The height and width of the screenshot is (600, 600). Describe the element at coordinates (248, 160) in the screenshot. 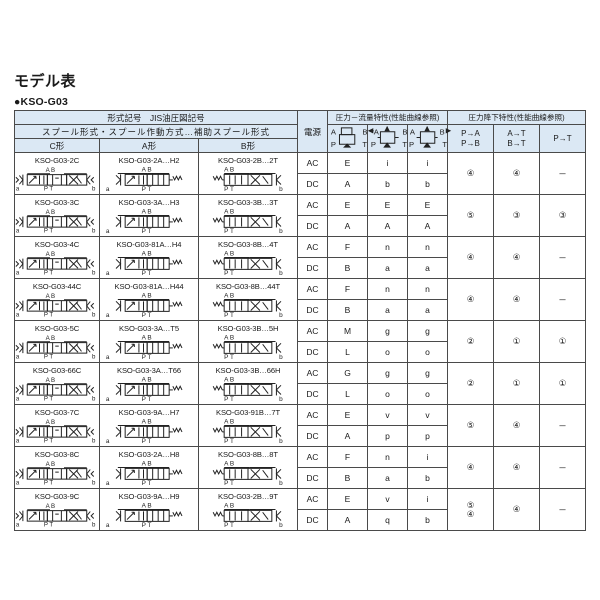

I see `model-code: KSO-G03-2B…2T` at that location.